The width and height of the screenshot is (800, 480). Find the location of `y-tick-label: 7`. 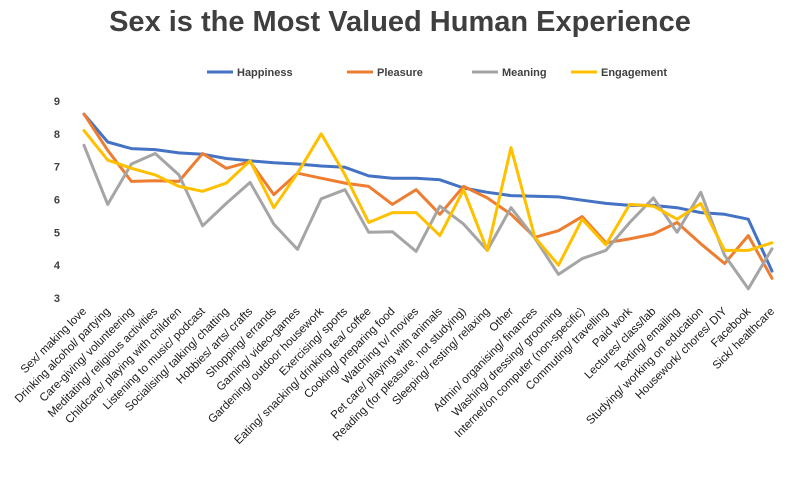

y-tick-label: 7 is located at coordinates (57, 168).